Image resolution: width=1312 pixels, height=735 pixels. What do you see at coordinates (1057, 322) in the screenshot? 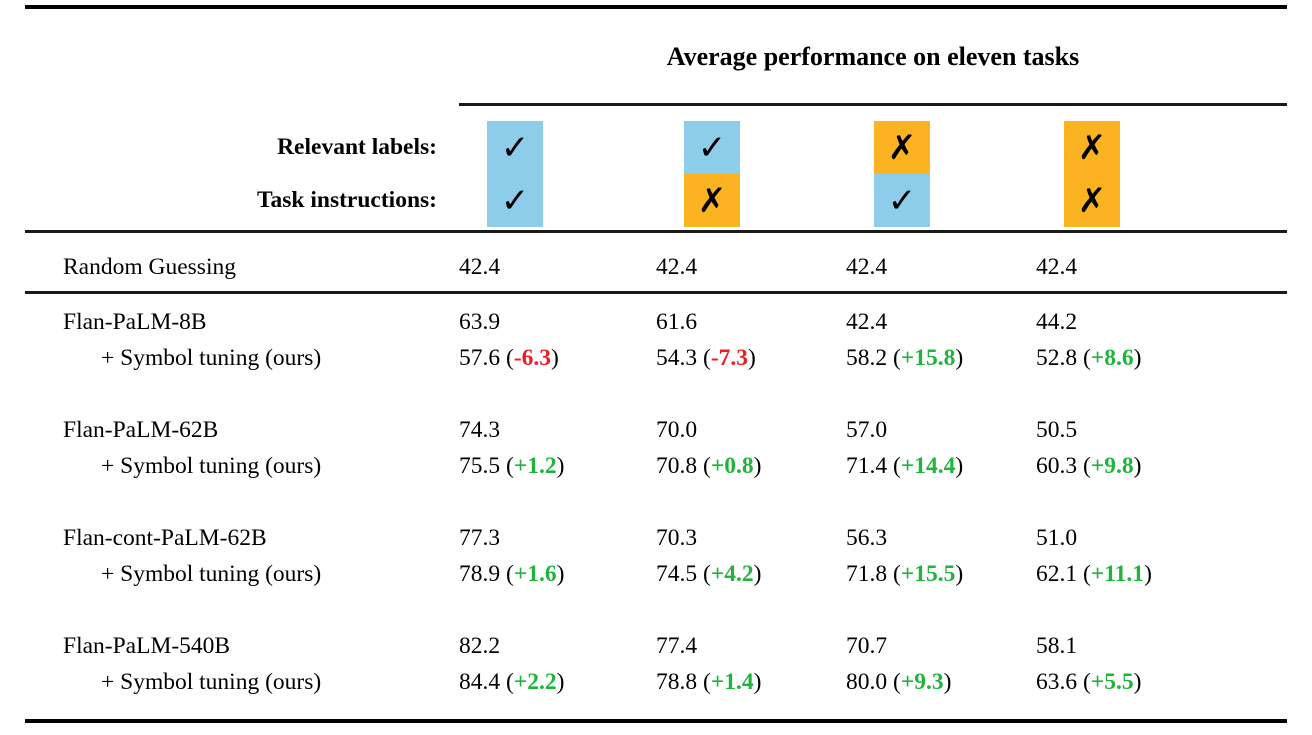
I see `score-cell: 44.2` at bounding box center [1057, 322].